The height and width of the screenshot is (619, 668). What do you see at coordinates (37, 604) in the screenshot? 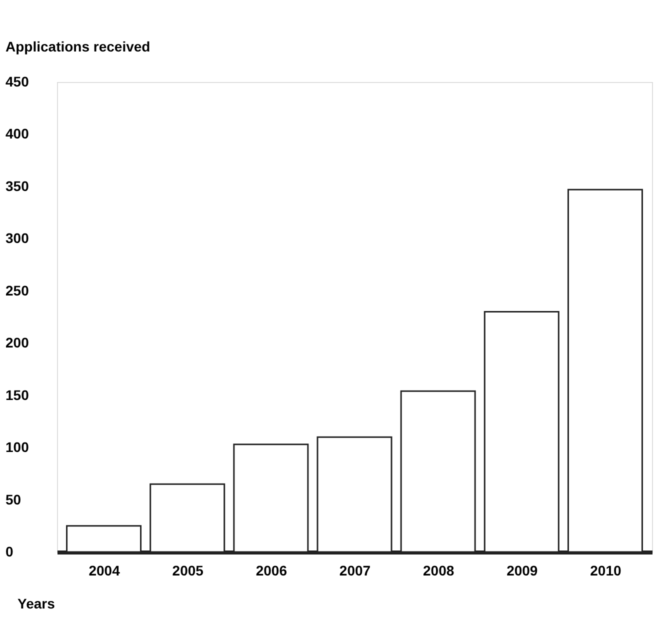
I see `x-axis-title: Years` at bounding box center [37, 604].